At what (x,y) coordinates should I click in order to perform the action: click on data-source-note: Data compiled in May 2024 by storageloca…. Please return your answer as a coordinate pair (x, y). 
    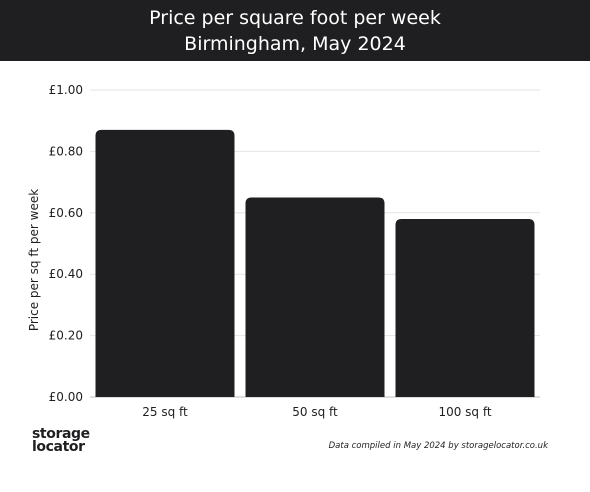
    Looking at the image, I should click on (438, 446).